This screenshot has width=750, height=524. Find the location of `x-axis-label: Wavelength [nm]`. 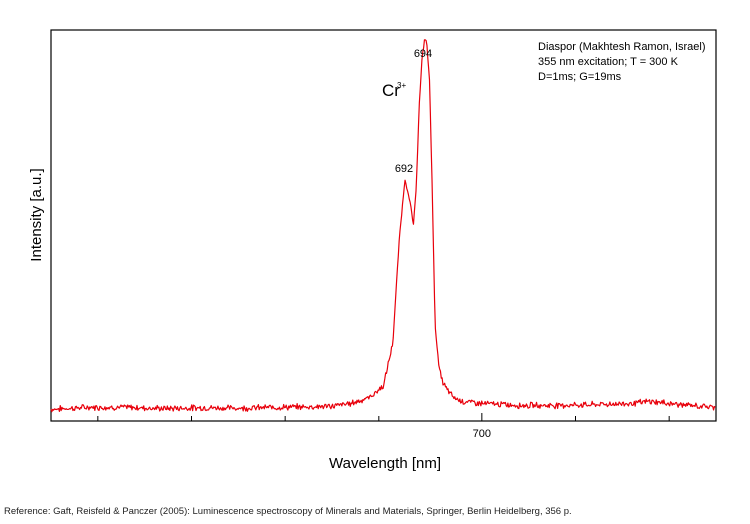

x-axis-label: Wavelength [nm] is located at coordinates (385, 463).